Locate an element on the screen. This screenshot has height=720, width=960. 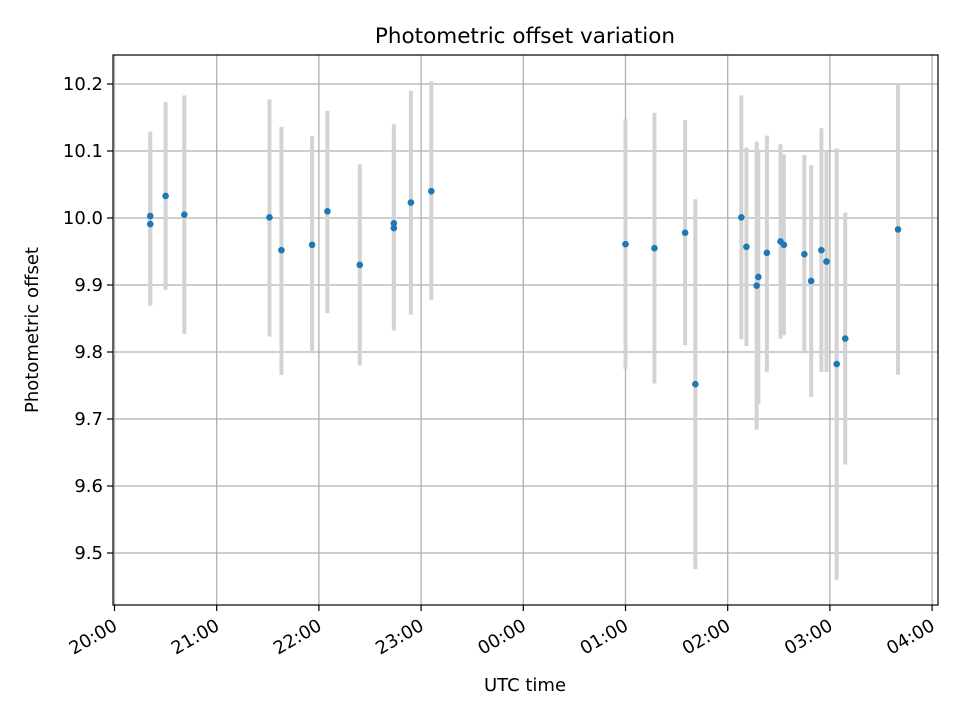
chart-title: Photometric offset variation is located at coordinates (525, 36).